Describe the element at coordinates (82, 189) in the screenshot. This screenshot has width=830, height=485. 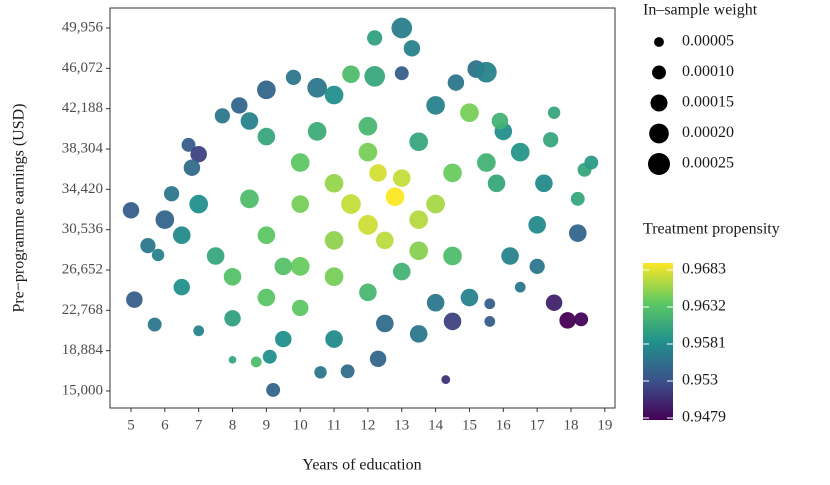
I see `y-tick-label: 34,420` at that location.